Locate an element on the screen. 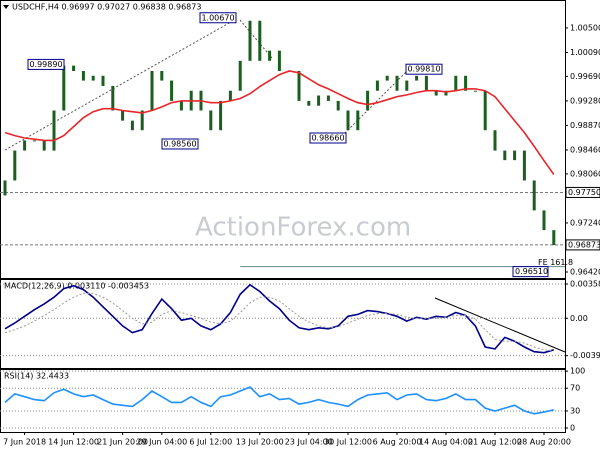 This screenshot has height=450, width=600. level-label: 0.97750 is located at coordinates (584, 192).